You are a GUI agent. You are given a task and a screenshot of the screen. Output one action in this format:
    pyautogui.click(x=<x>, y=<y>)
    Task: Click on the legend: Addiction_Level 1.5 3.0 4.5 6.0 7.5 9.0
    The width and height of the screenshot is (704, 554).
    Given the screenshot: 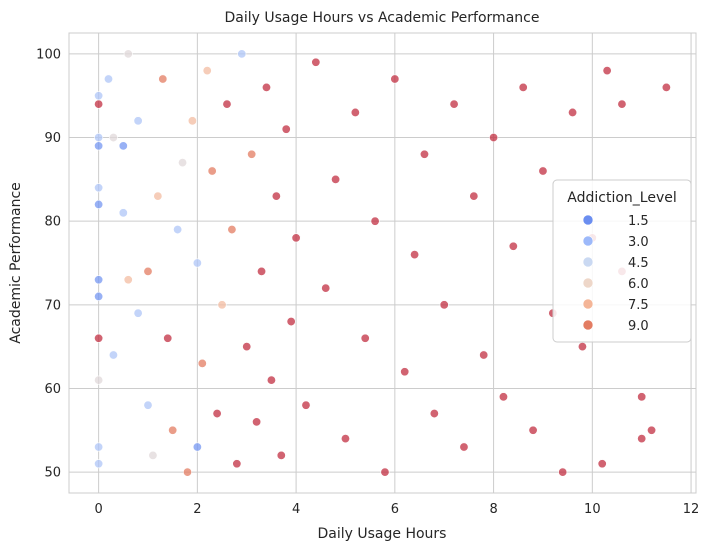 What is the action you would take?
    pyautogui.click(x=622, y=261)
    